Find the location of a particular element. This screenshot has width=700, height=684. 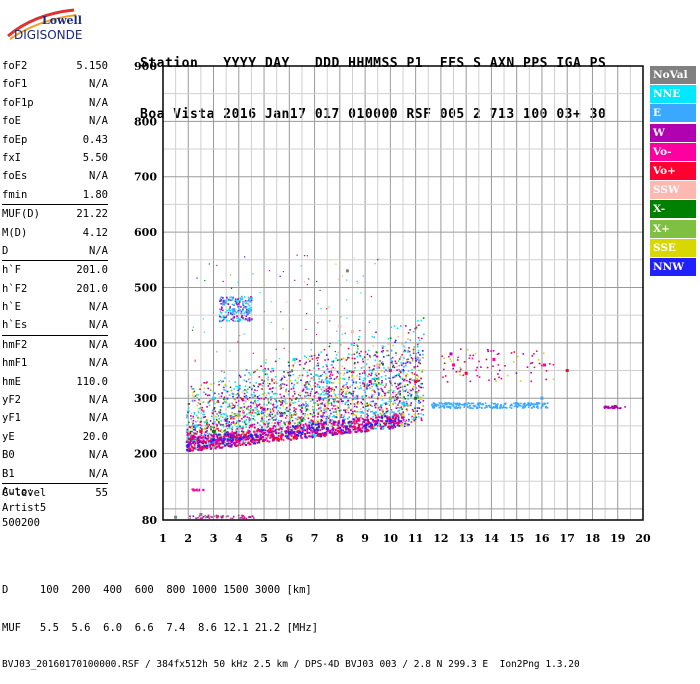

param-value: N/A is located at coordinates (98, 363).